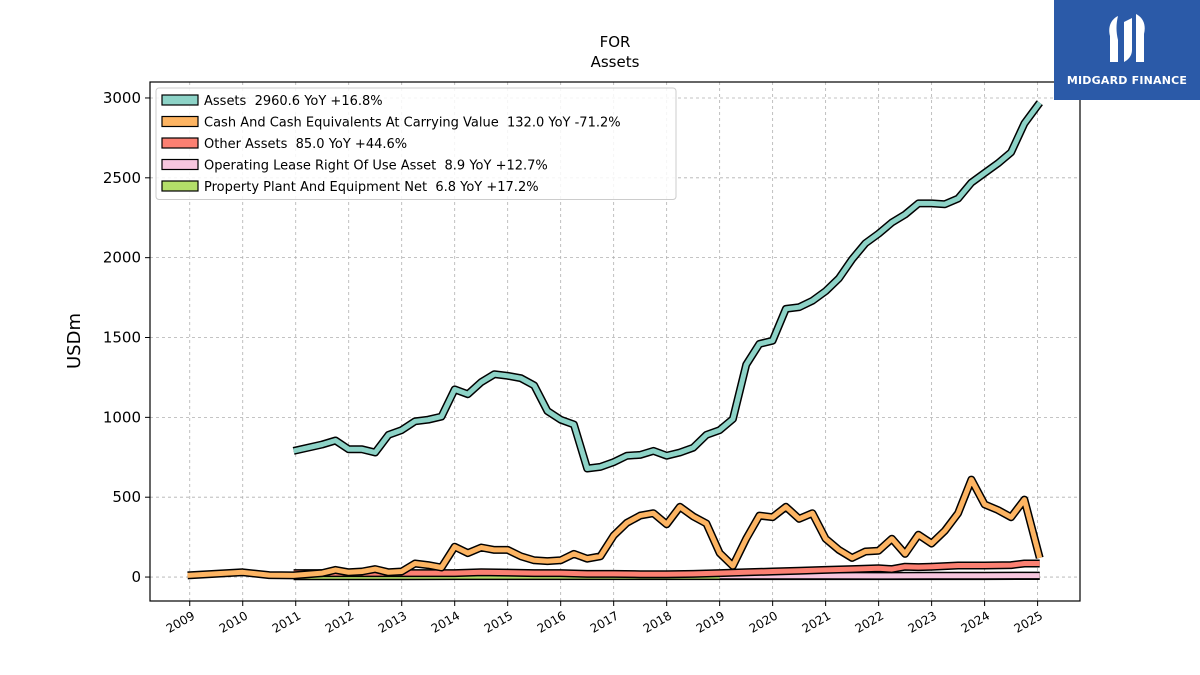  Describe the element at coordinates (122, 258) in the screenshot. I see `y-tick-label: 2000` at that location.